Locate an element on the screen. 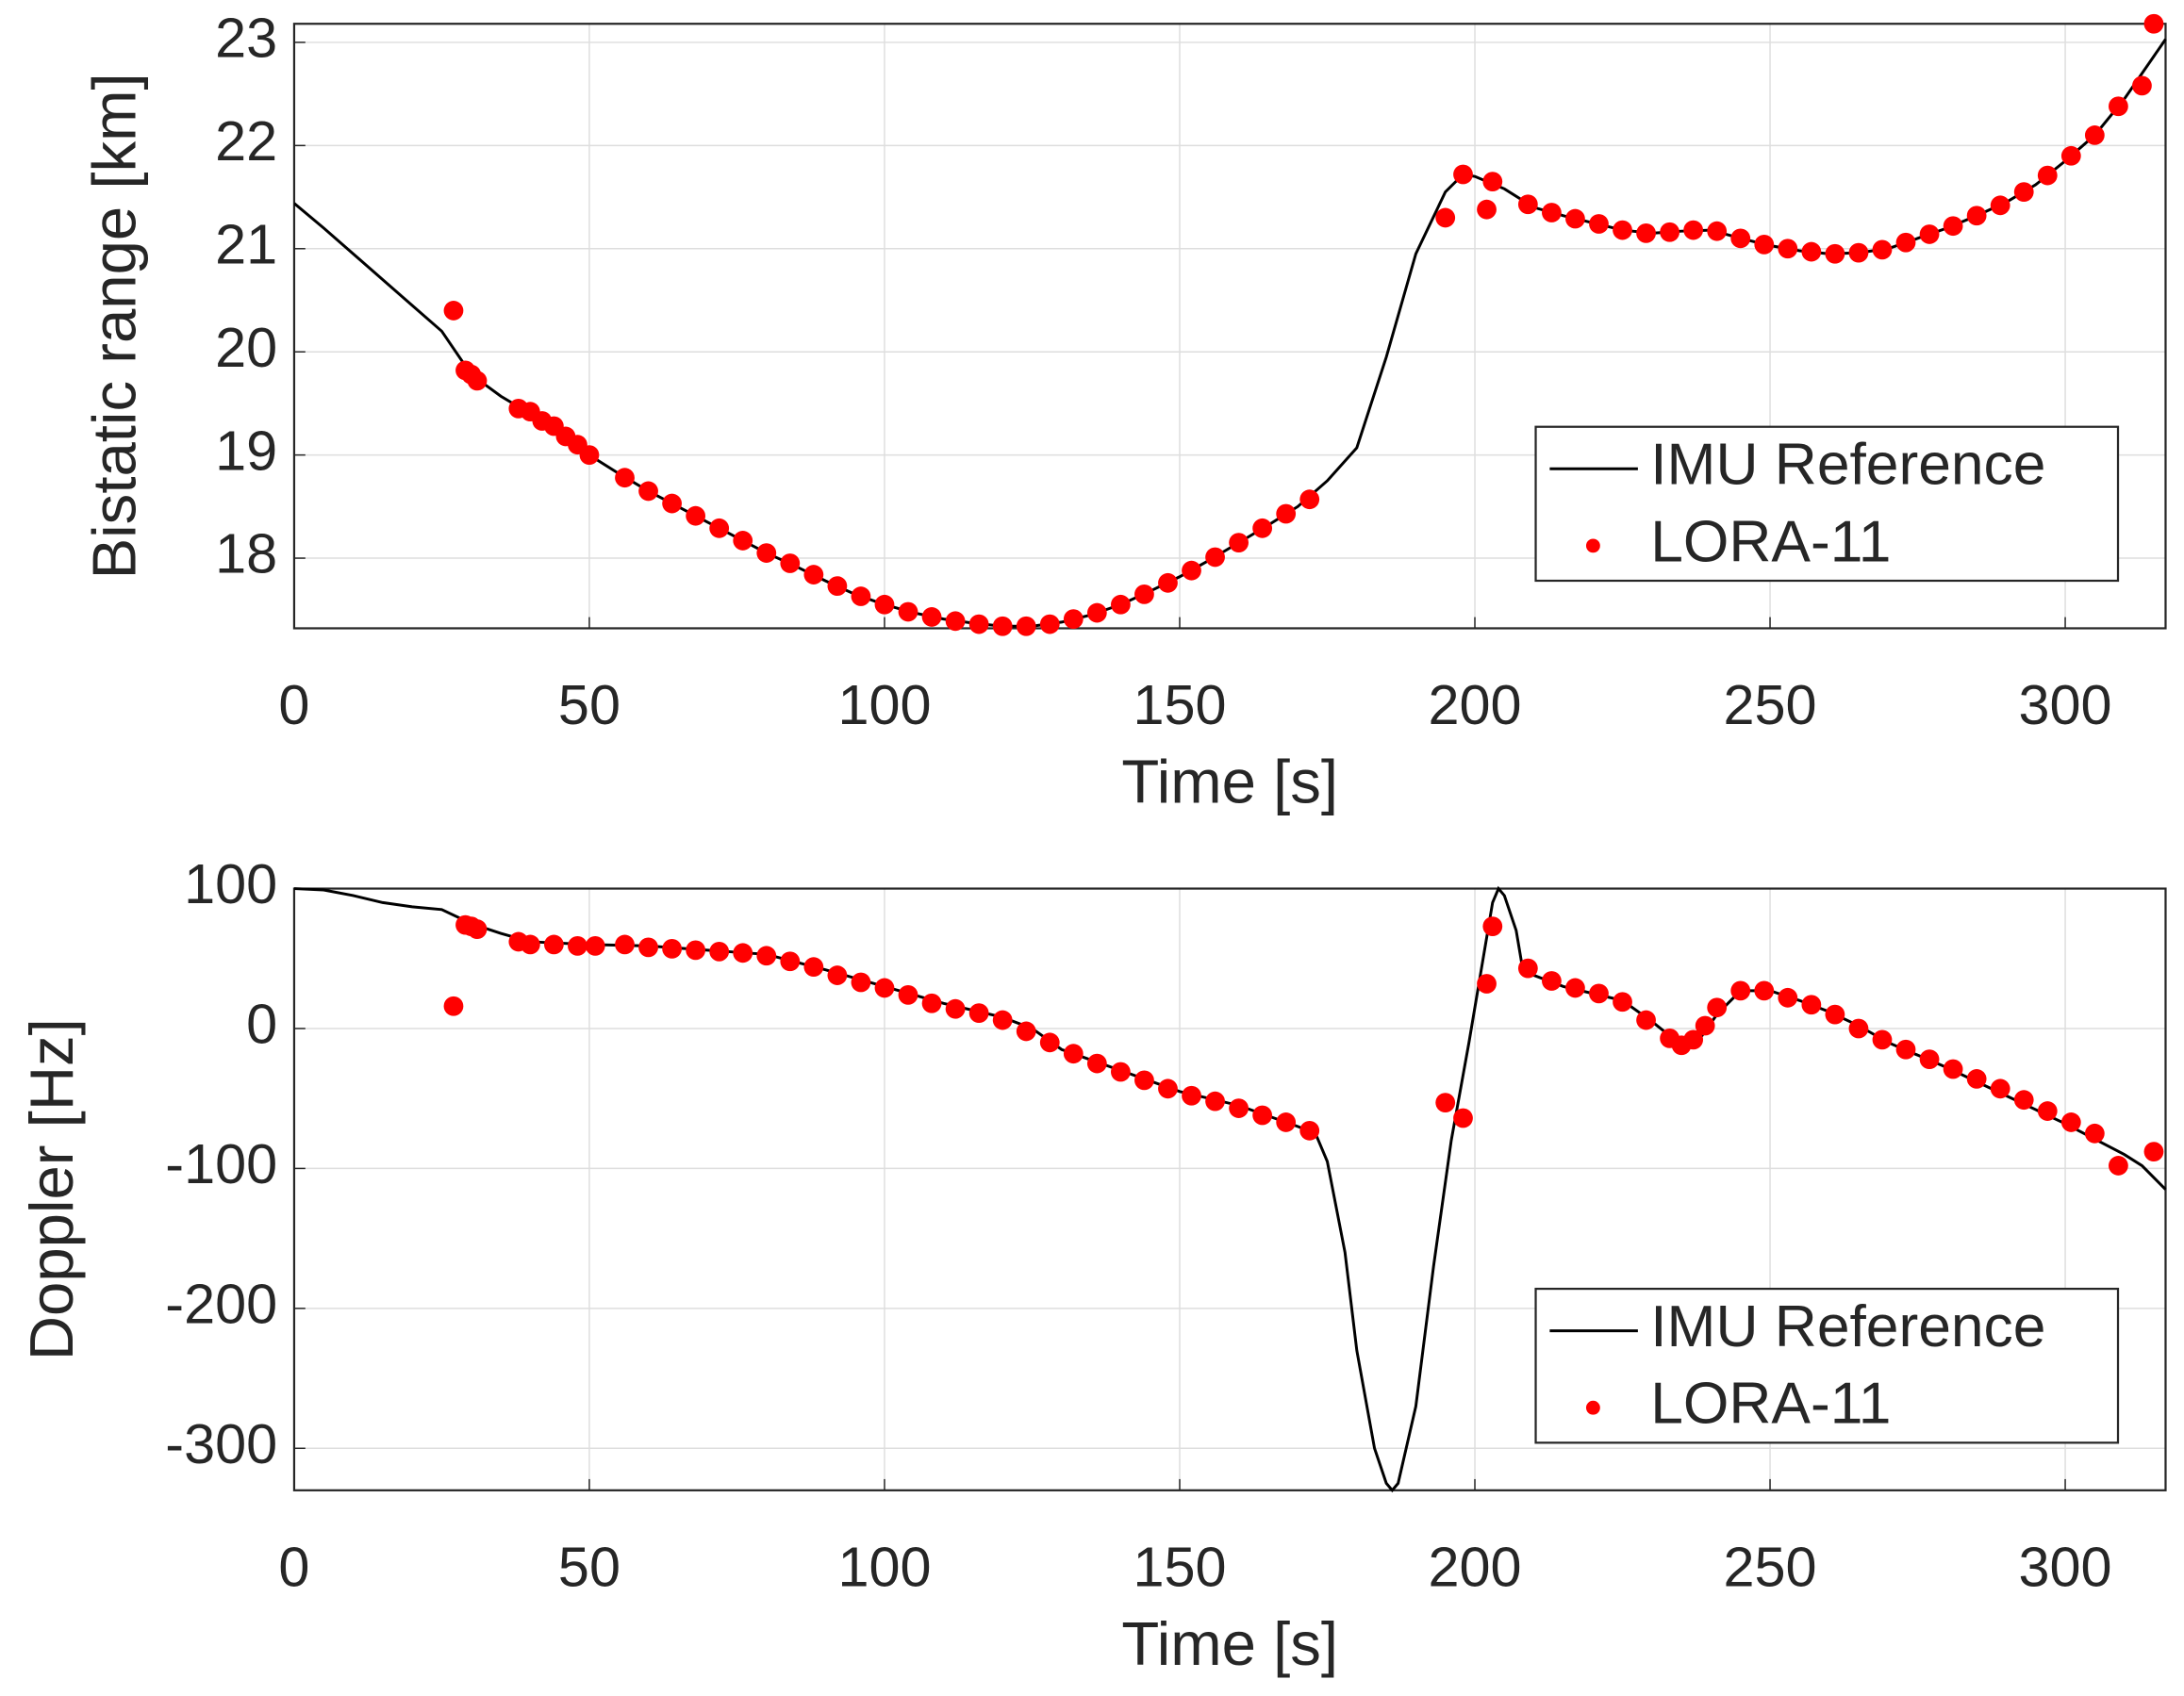 The height and width of the screenshot is (1696, 2184). y-tick-label: 19 is located at coordinates (246, 450).